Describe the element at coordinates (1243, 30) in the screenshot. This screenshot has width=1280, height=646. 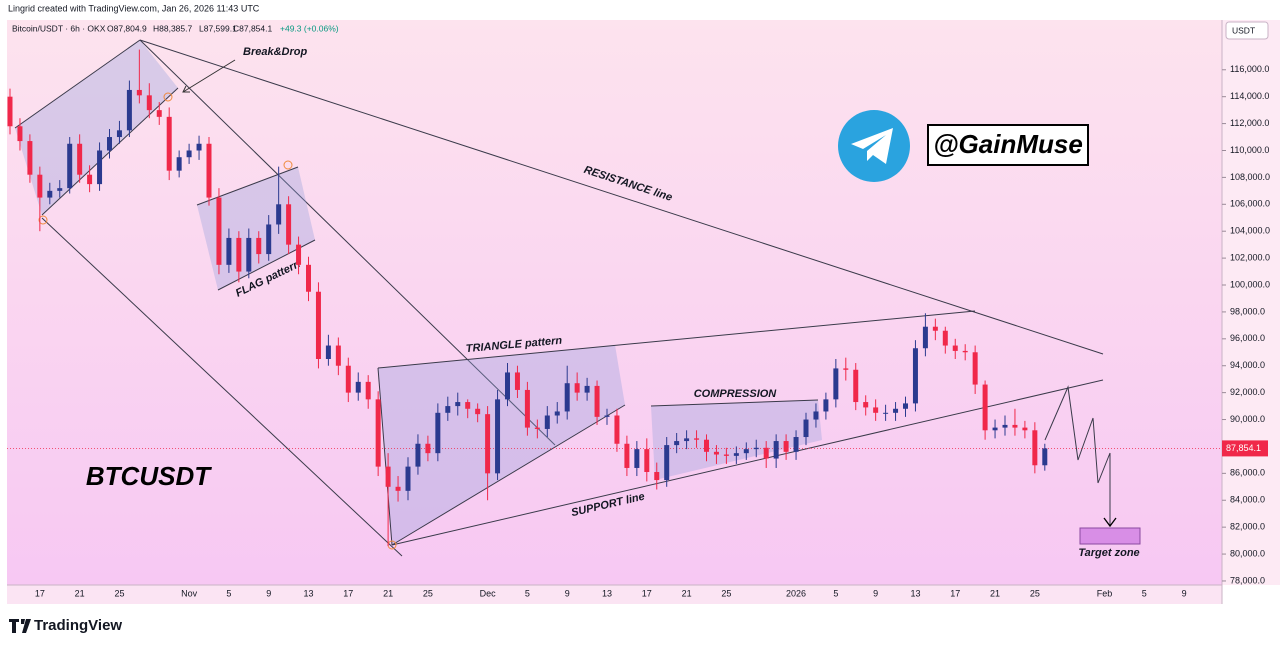
I see `currency: USDT` at that location.